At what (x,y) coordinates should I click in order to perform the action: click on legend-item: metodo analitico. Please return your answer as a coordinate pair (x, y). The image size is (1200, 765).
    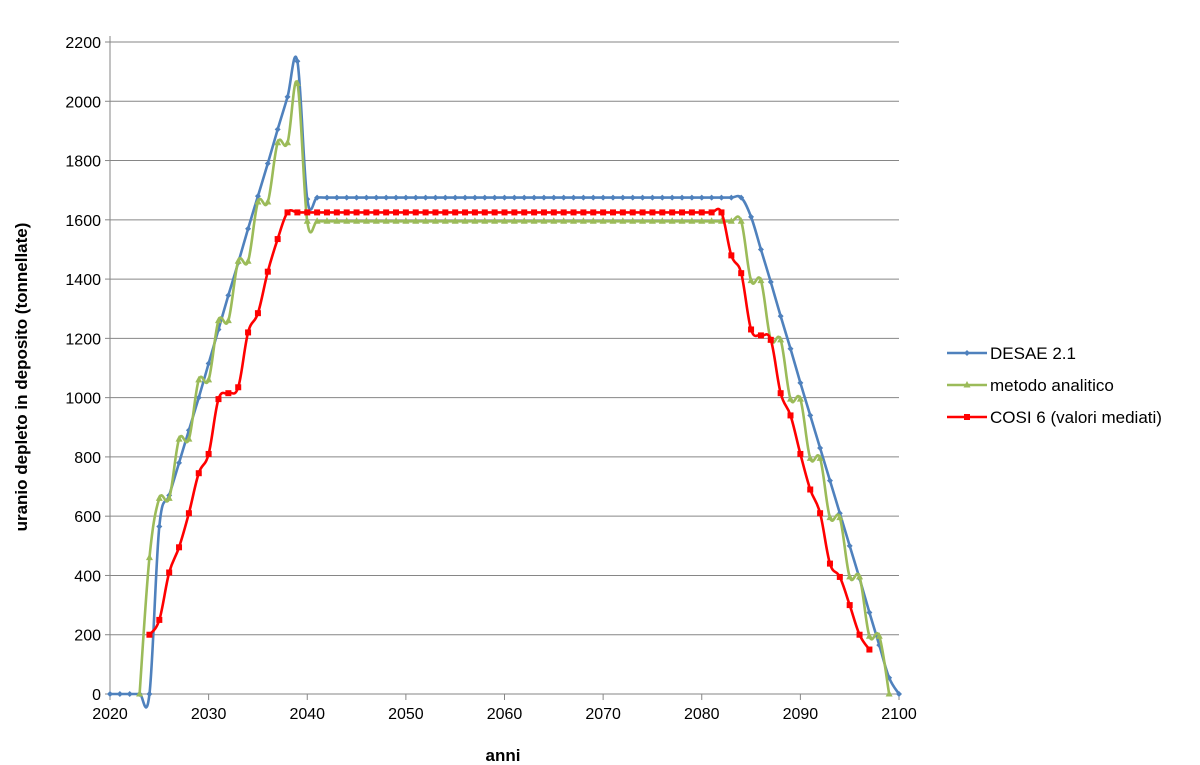
    Looking at the image, I should click on (1030, 385).